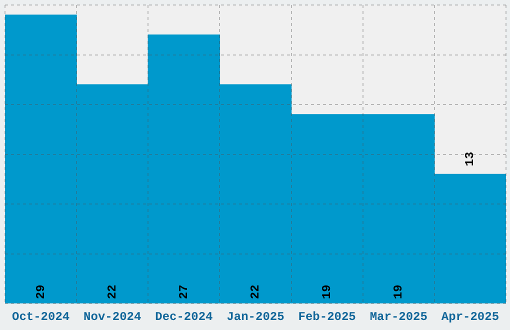 Image resolution: width=510 pixels, height=330 pixels. What do you see at coordinates (184, 317) in the screenshot?
I see `x-tick-label: Dec-2024` at bounding box center [184, 317].